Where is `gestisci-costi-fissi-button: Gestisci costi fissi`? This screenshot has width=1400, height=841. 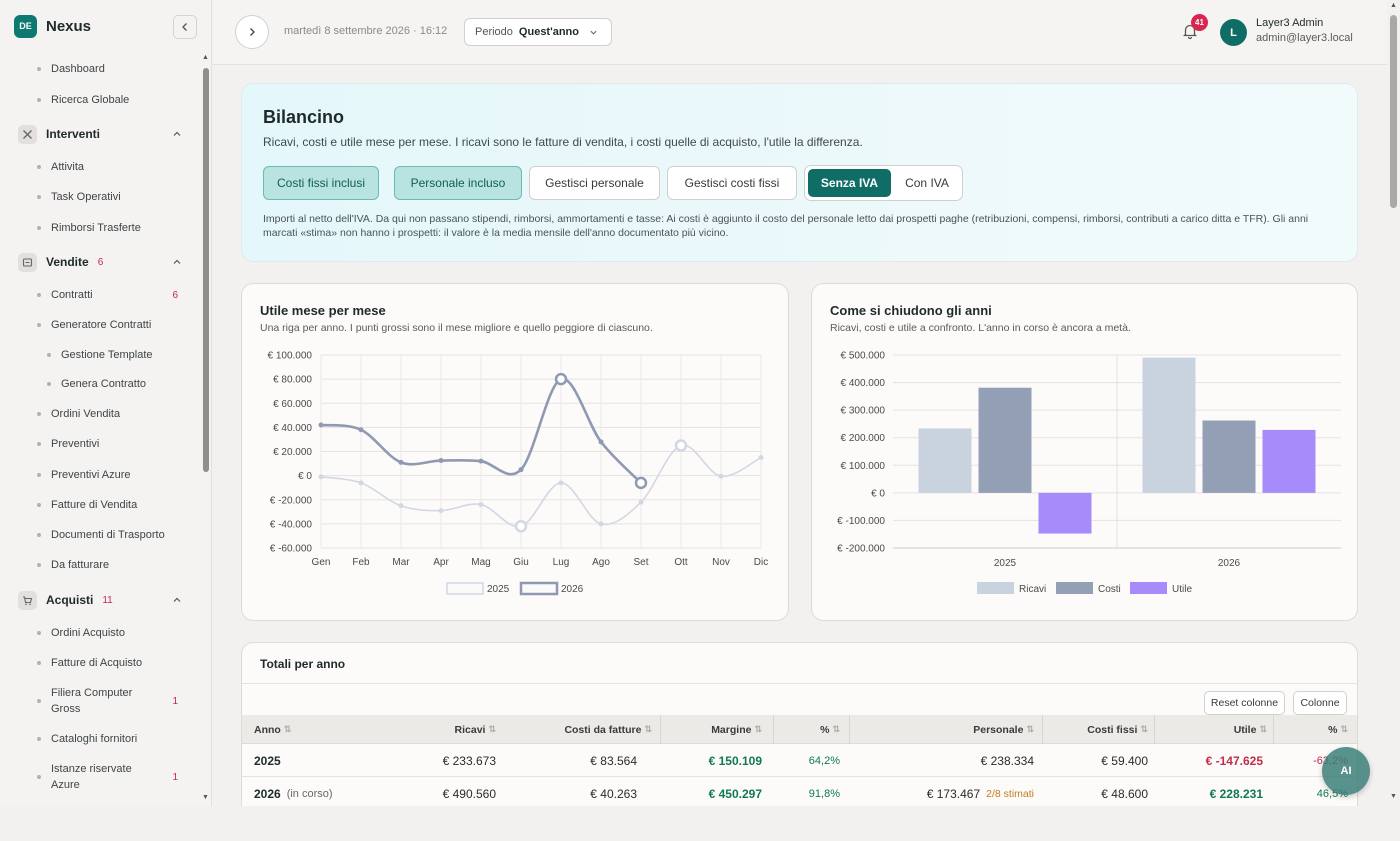 gestisci-costi-fissi-button: Gestisci costi fissi is located at coordinates (732, 183).